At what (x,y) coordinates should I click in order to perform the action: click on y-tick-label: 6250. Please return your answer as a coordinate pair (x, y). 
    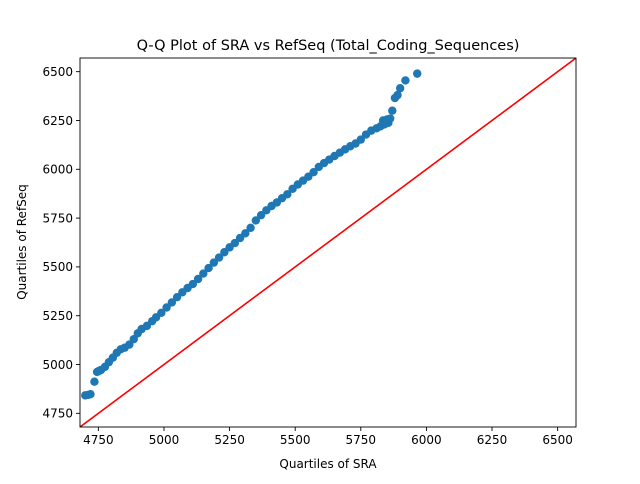
    Looking at the image, I should click on (57, 121).